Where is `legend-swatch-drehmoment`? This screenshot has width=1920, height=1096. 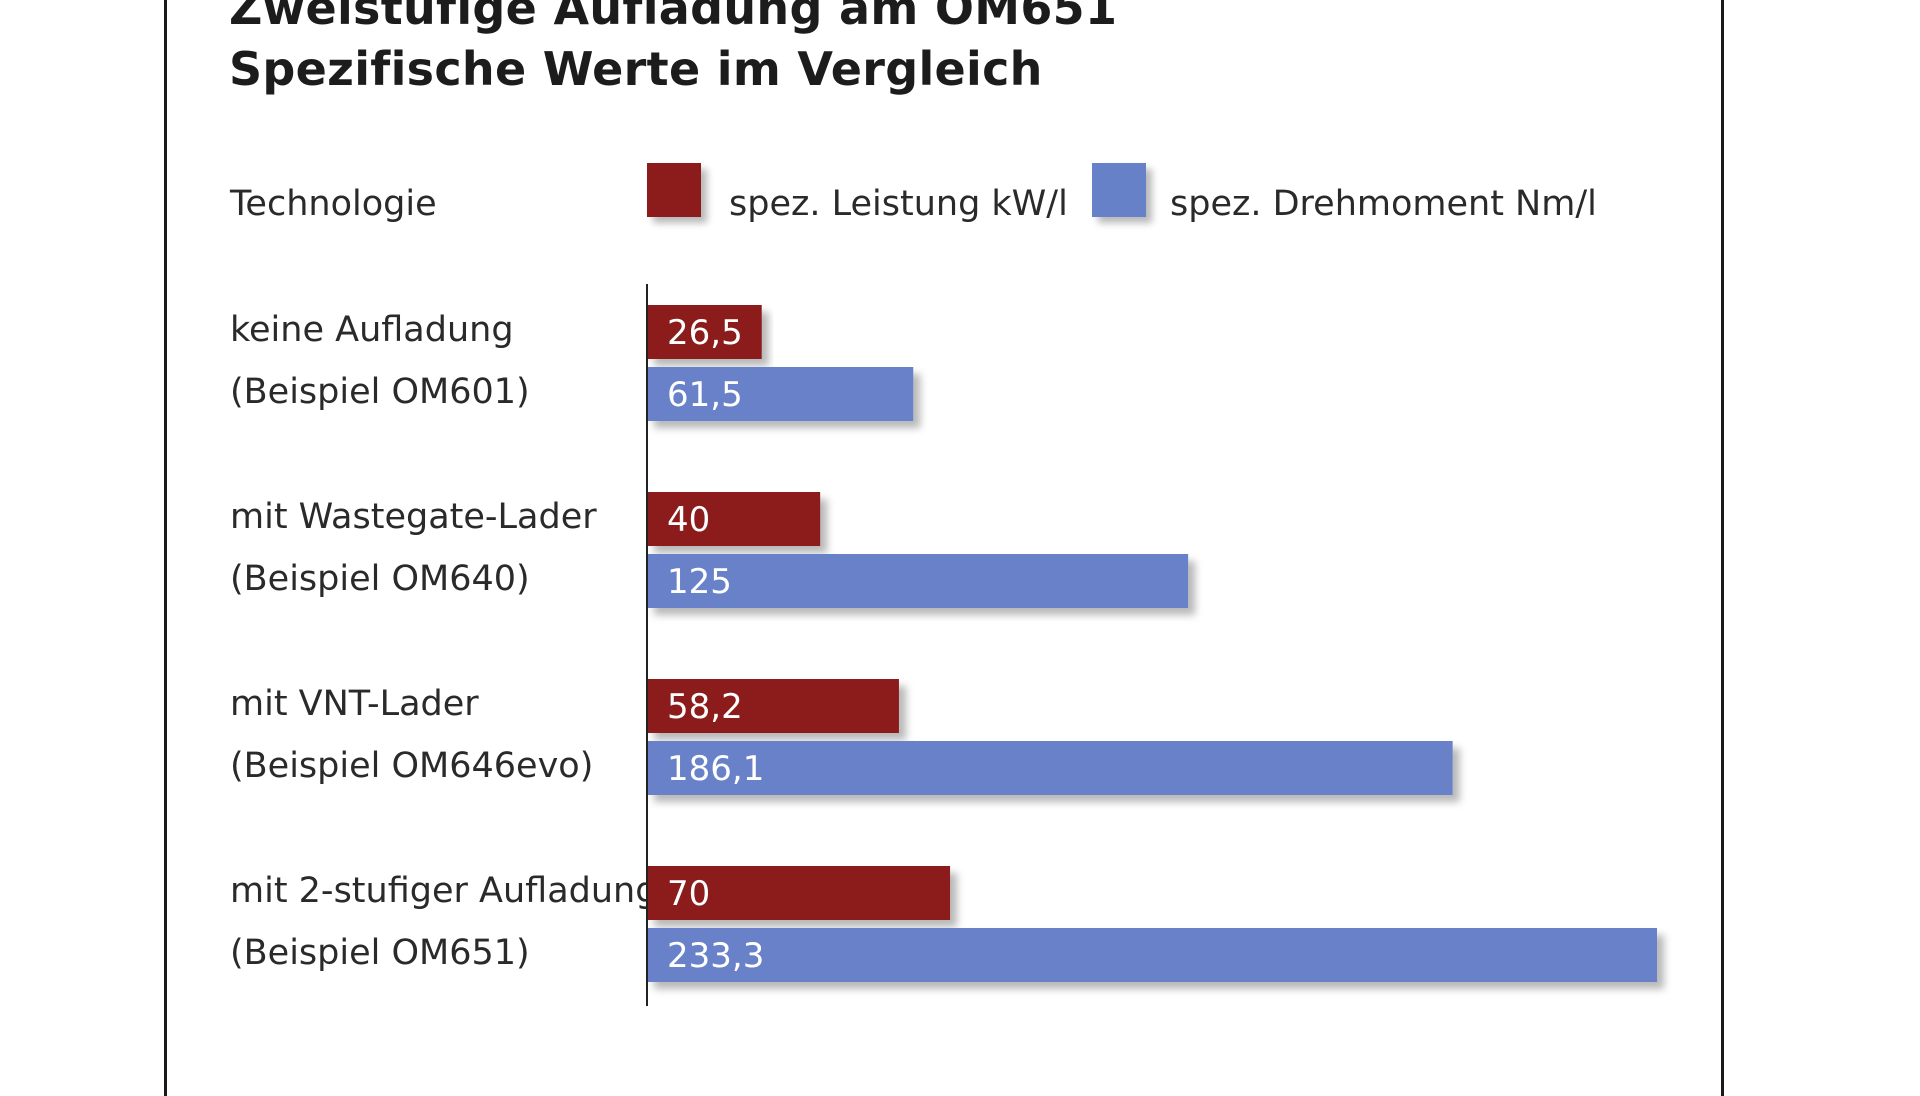 legend-swatch-drehmoment is located at coordinates (1119, 190).